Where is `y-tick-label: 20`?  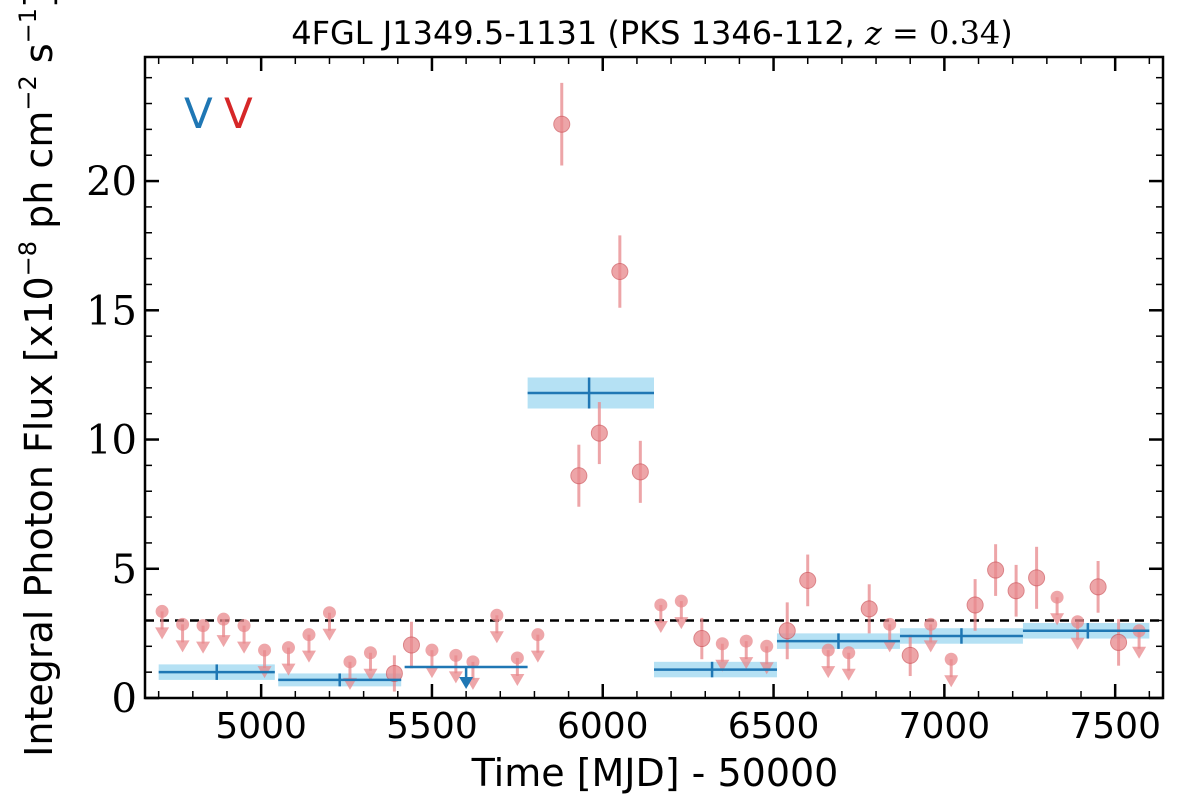 y-tick-label: 20 is located at coordinates (111, 182).